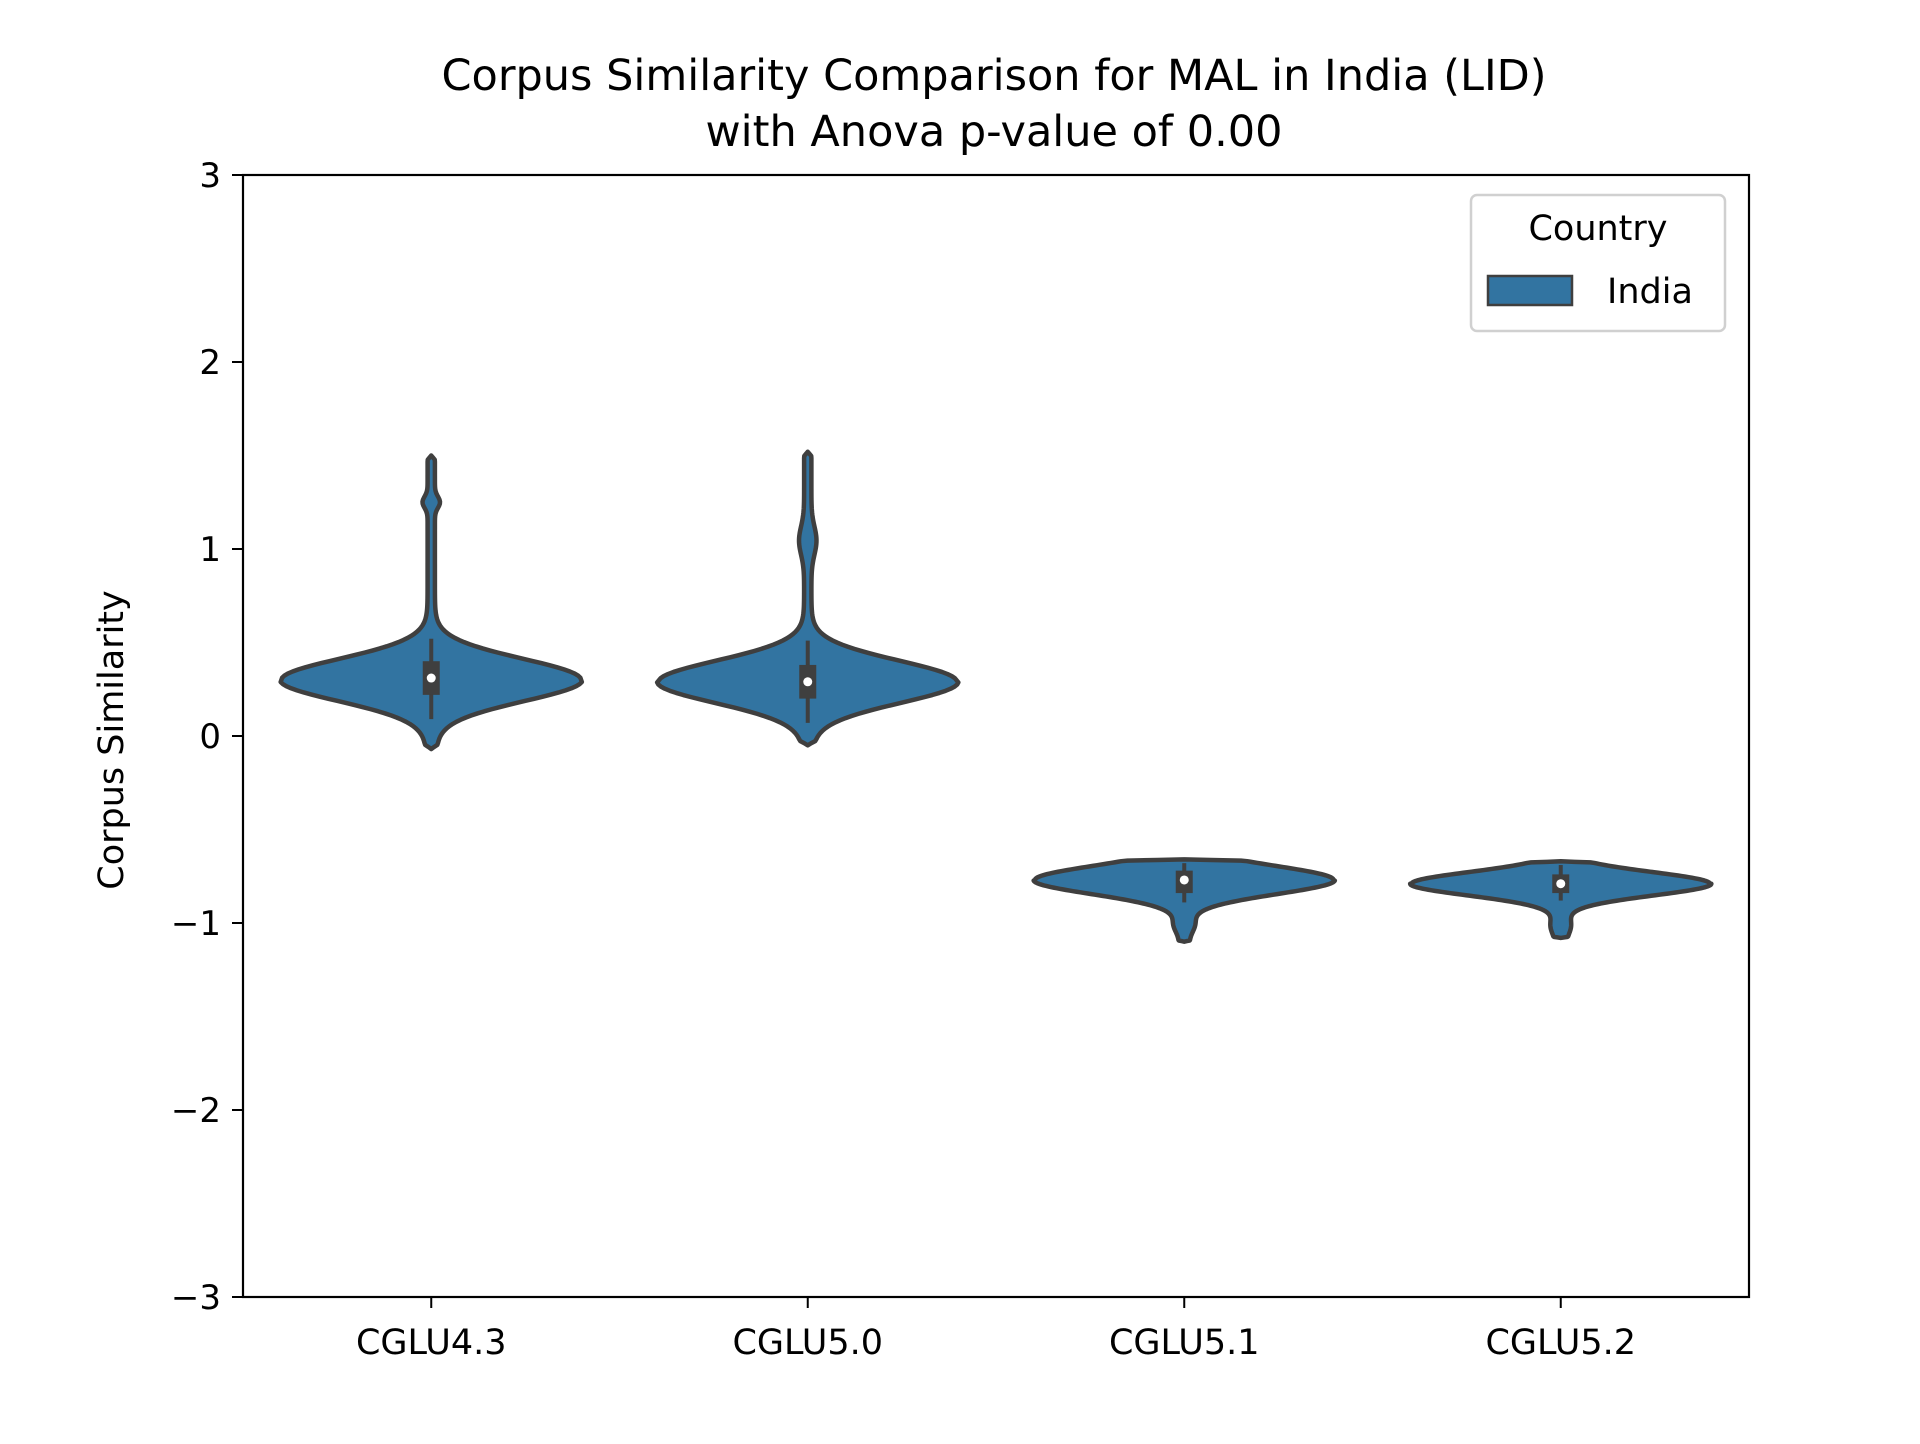 The height and width of the screenshot is (1444, 1920). Describe the element at coordinates (807, 598) in the screenshot. I see `violin-CGLU5.0` at that location.